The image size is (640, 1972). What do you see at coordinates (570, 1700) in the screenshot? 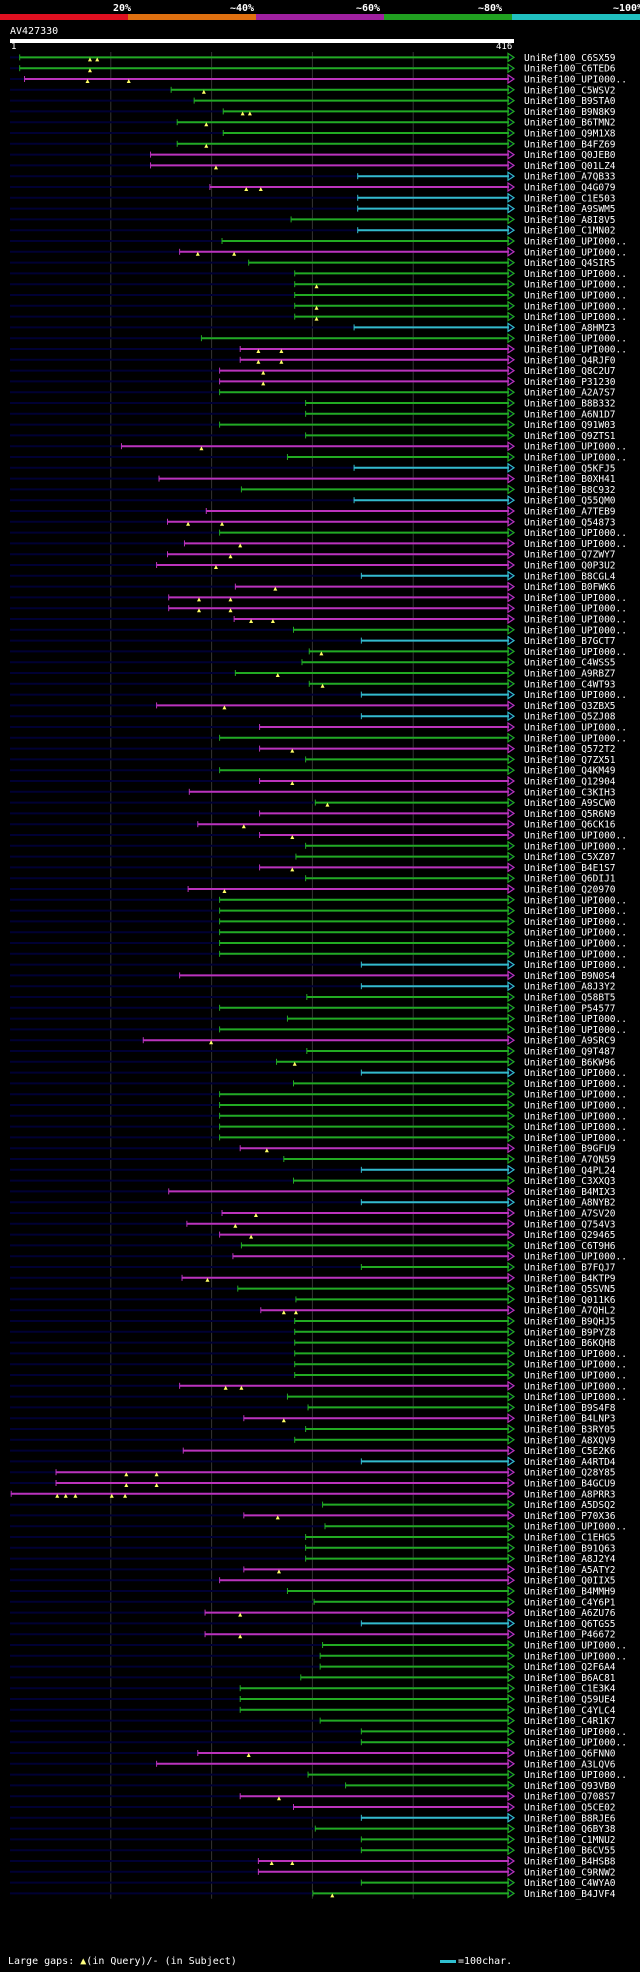
I see `hit-label: UniRef100_Q59UE4` at bounding box center [570, 1700].